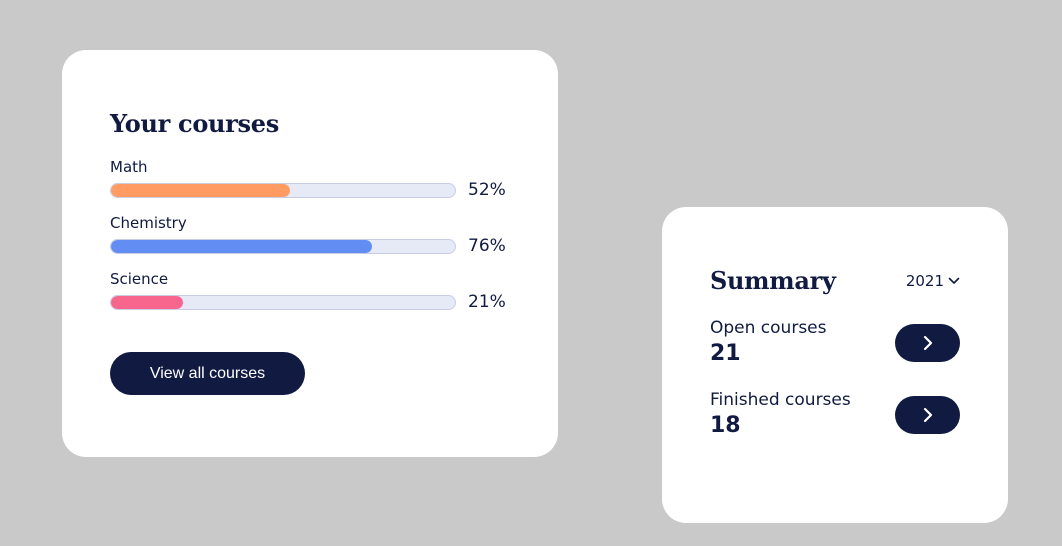 Image resolution: width=1062 pixels, height=546 pixels. I want to click on progress-percent: 52%, so click(487, 190).